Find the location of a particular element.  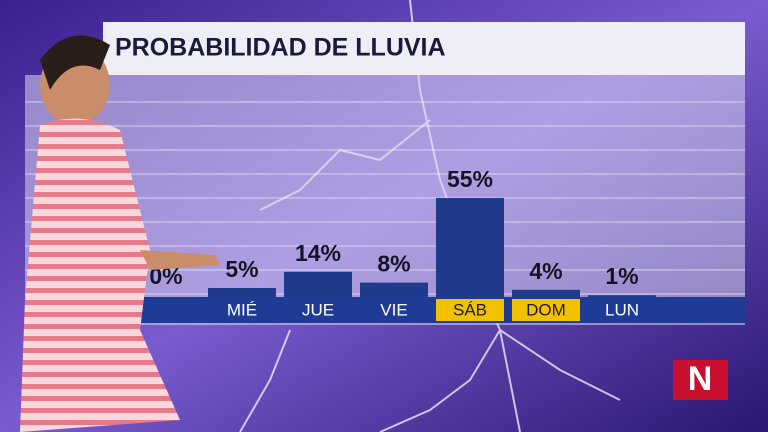

logo: N is located at coordinates (700, 379).